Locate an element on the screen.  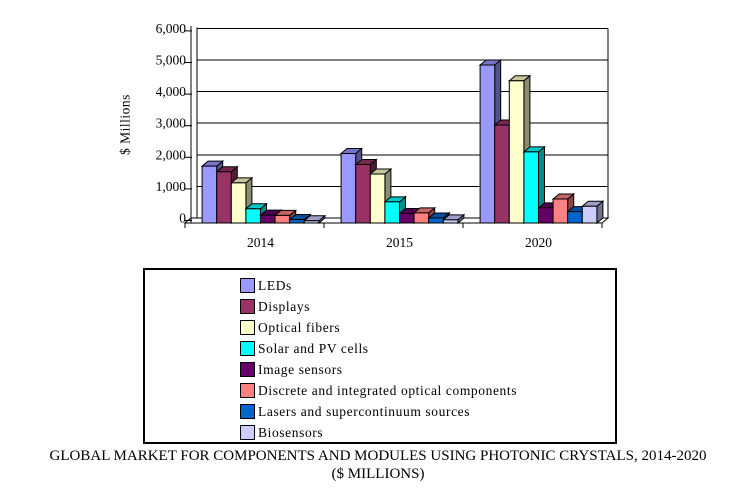
legend-item: Lasers and supercontinuum sources is located at coordinates (380, 411).